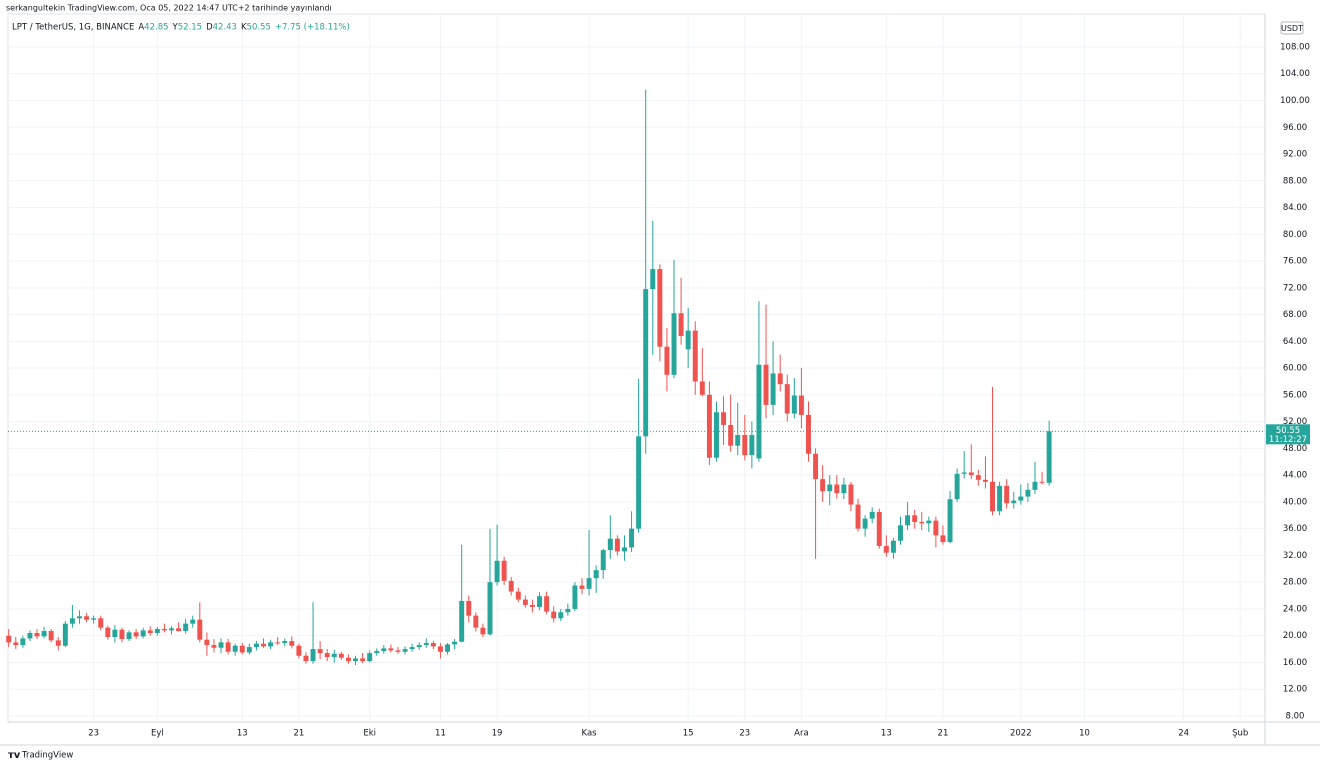  I want to click on ohlc-key: Y, so click(175, 28).